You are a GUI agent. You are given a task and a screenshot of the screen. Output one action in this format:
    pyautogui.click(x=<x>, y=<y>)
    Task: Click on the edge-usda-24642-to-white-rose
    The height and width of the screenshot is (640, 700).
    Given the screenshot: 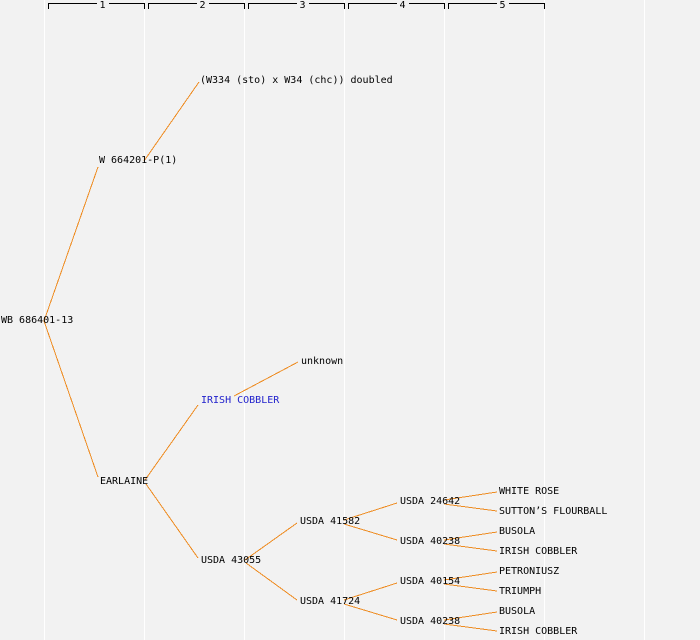 What is the action you would take?
    pyautogui.click(x=470, y=496)
    